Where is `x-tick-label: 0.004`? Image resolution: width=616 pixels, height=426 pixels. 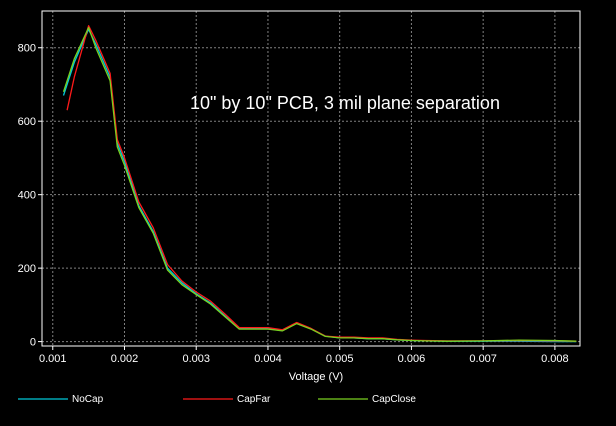
x-tick-label: 0.004 is located at coordinates (268, 359).